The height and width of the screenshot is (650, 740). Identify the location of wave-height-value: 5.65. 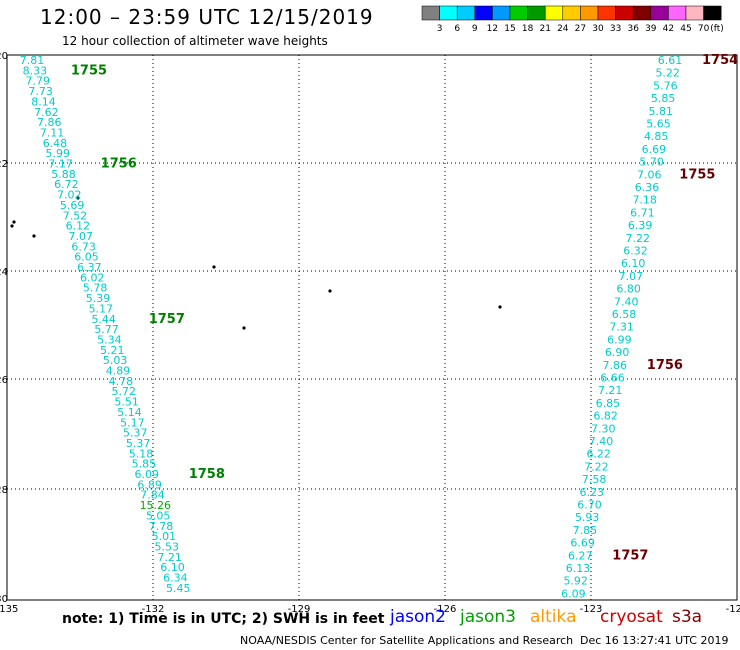
(658, 124).